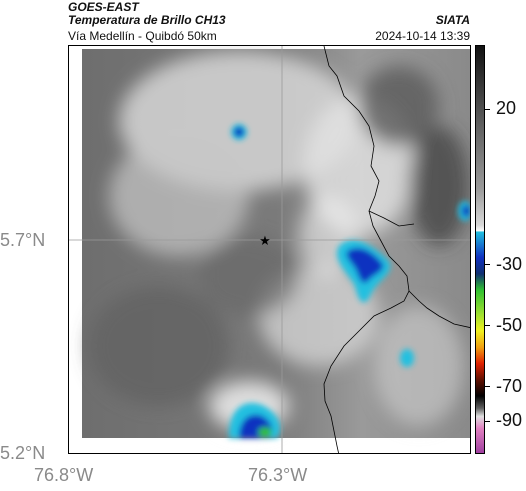 Image resolution: width=526 pixels, height=491 pixels. Describe the element at coordinates (509, 325) in the screenshot. I see `colorbar-label-minus-50: -50` at that location.